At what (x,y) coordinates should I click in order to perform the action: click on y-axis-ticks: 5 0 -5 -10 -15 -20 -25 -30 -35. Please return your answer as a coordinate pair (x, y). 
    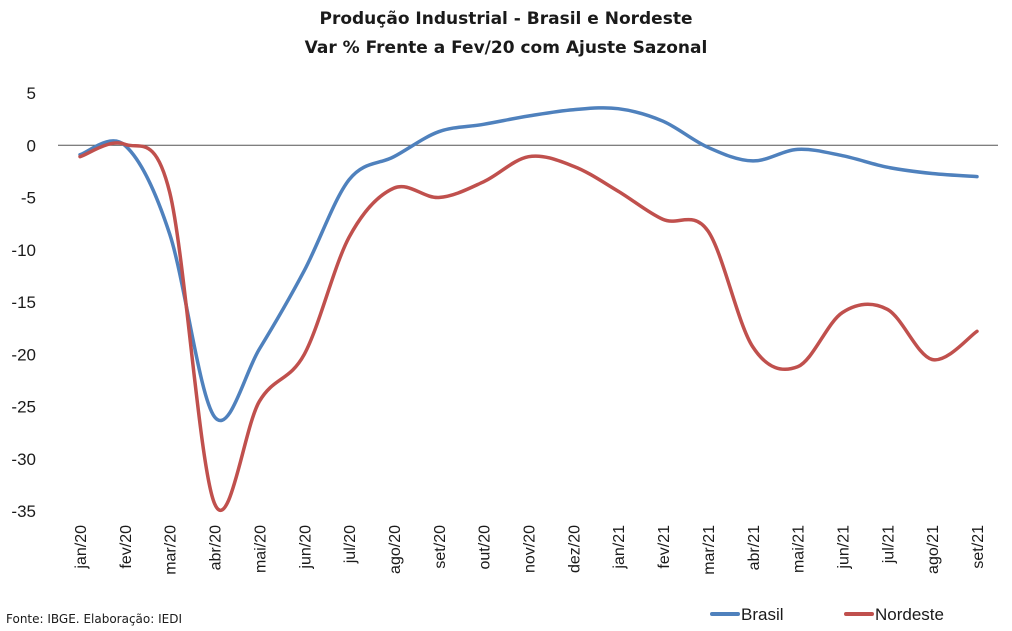
    Looking at the image, I should click on (23, 302).